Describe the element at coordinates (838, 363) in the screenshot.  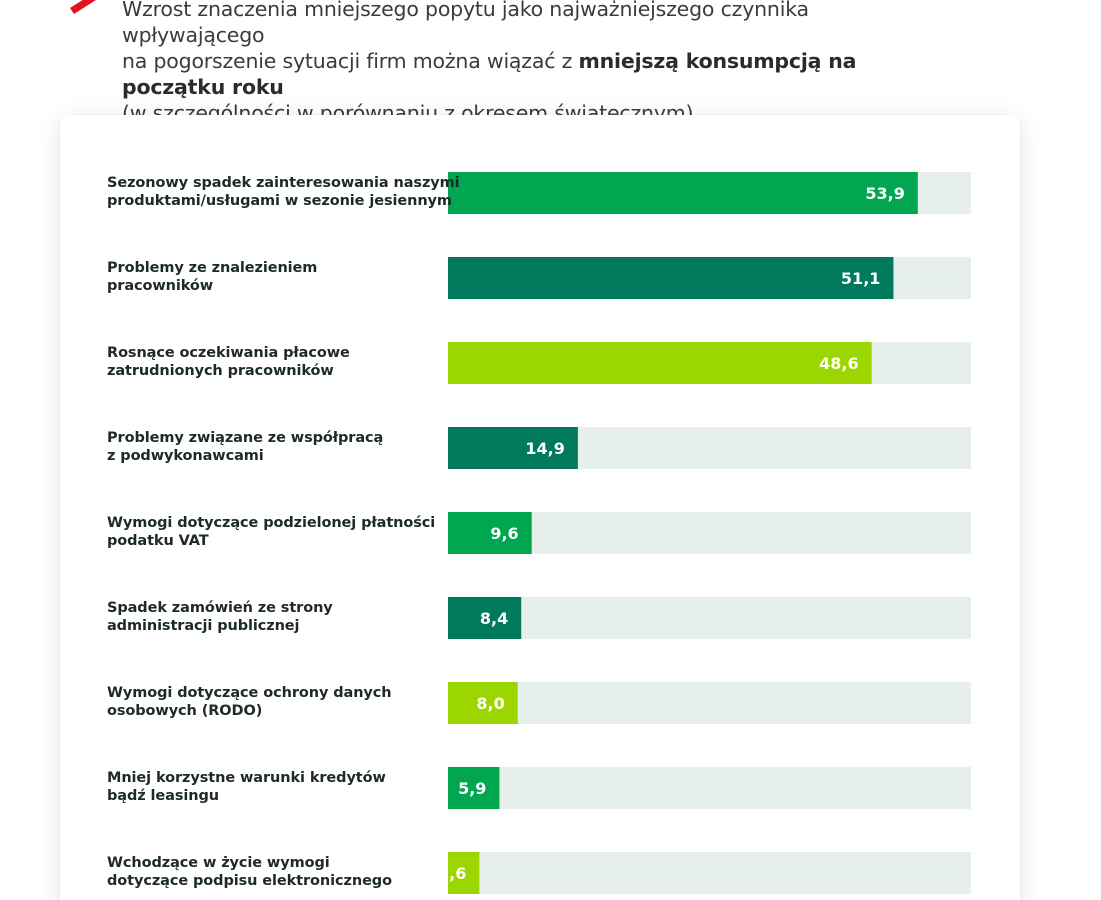
I see `bar-value-label: 48,6` at that location.